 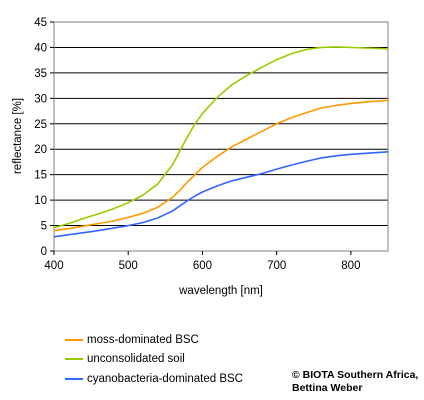 What do you see at coordinates (74, 339) in the screenshot?
I see `legend-swatch-moss` at bounding box center [74, 339].